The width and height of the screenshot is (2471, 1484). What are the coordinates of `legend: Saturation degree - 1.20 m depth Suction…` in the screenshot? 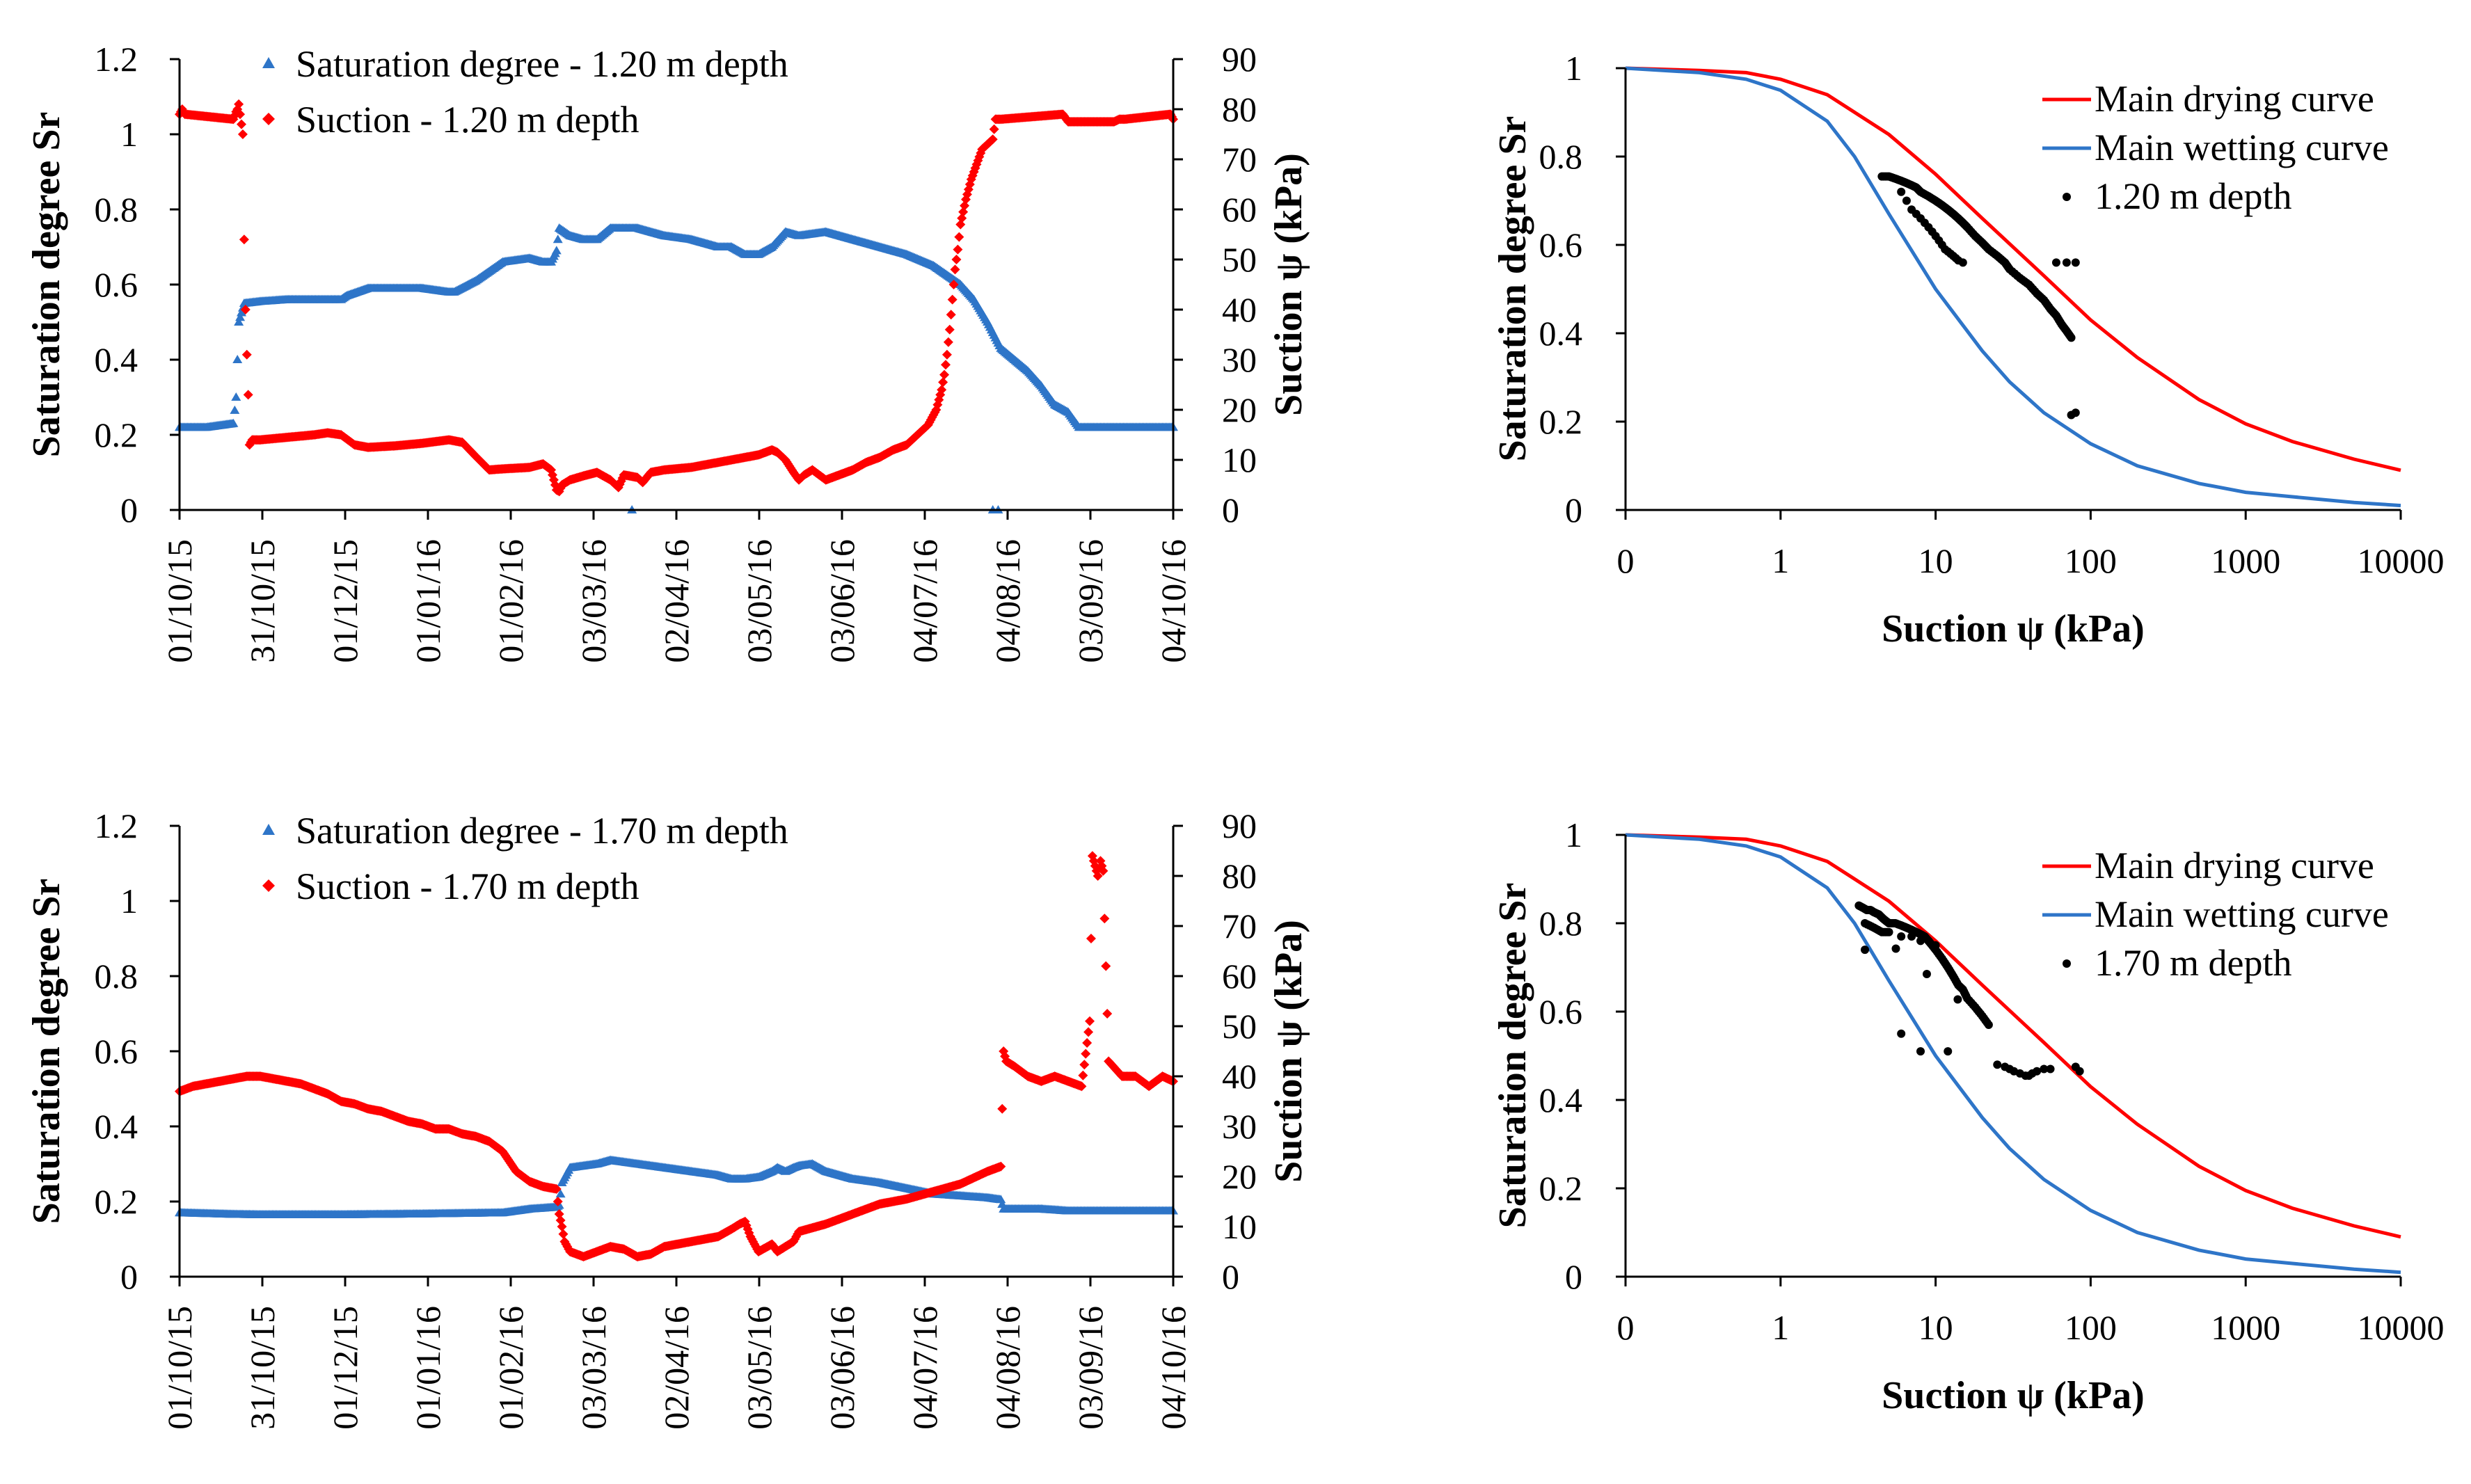 It's located at (525, 92).